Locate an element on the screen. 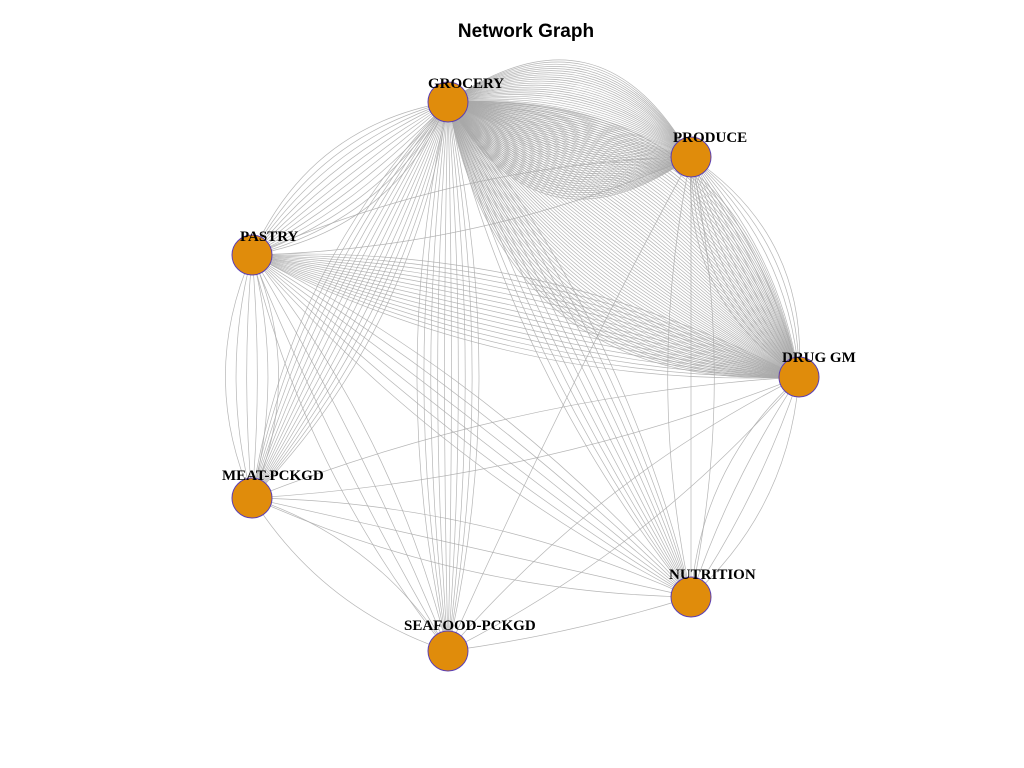 This screenshot has height=768, width=1024. node-produce is located at coordinates (691, 157).